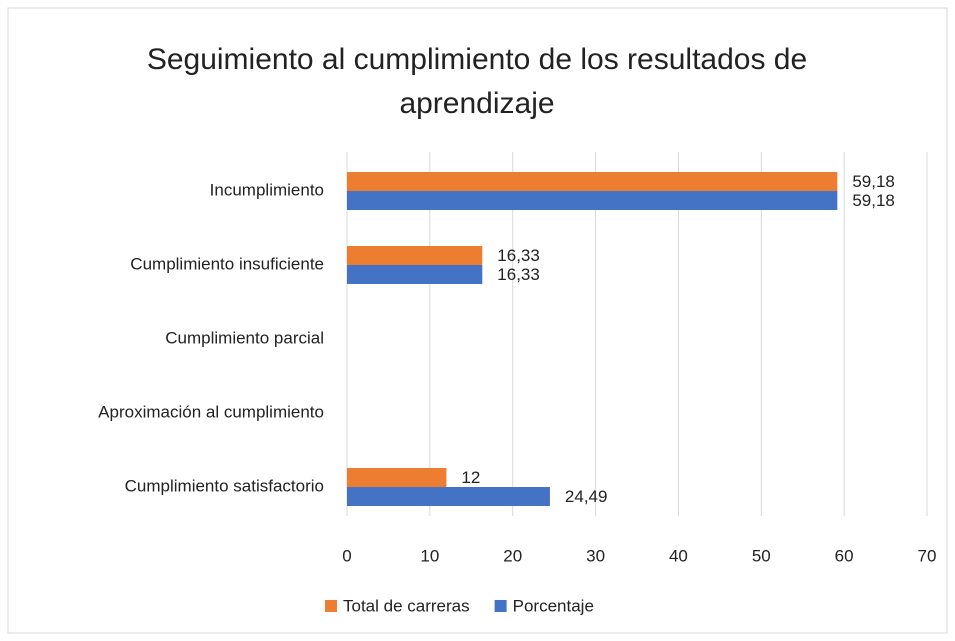 This screenshot has height=641, width=955. Describe the element at coordinates (586, 496) in the screenshot. I see `data-label: 24,49` at that location.